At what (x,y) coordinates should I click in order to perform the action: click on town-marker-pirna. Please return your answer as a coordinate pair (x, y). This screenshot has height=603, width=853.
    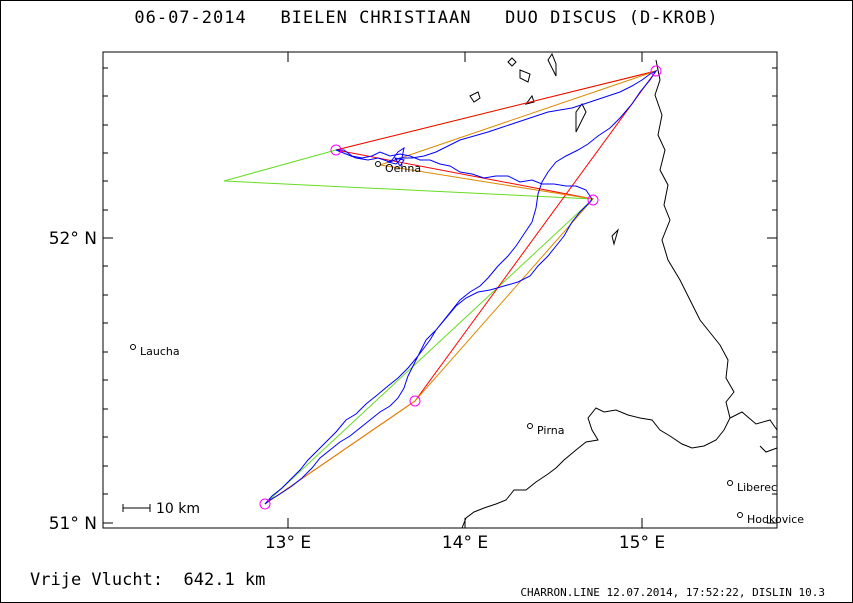
    Looking at the image, I should click on (530, 426).